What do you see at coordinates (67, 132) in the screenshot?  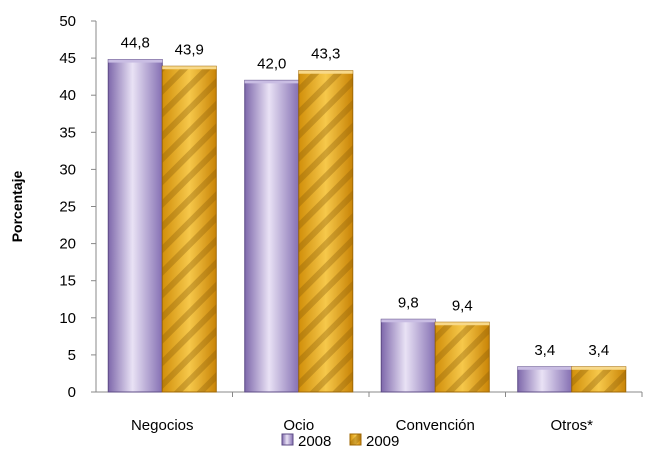 I see `y-tick-label: 35` at bounding box center [67, 132].